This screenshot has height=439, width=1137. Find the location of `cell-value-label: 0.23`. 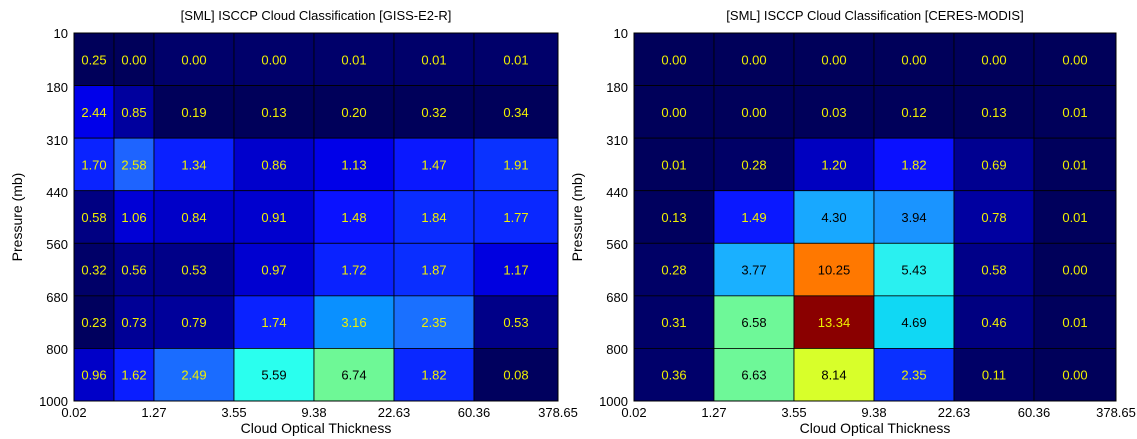

cell-value-label: 0.23 is located at coordinates (93, 322).